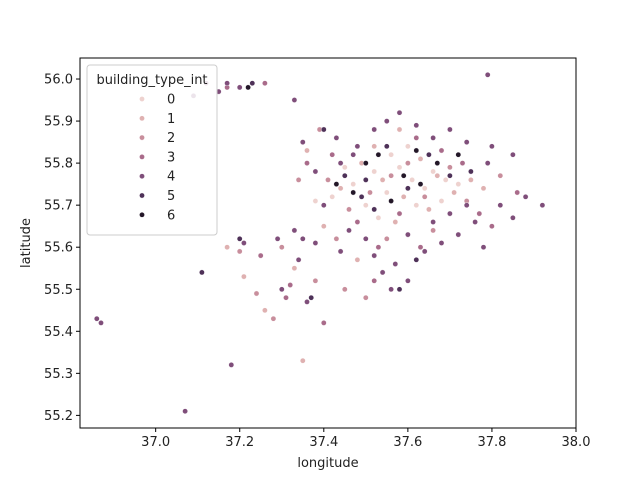  I want to click on x-tick-label: 37.6, so click(407, 442).